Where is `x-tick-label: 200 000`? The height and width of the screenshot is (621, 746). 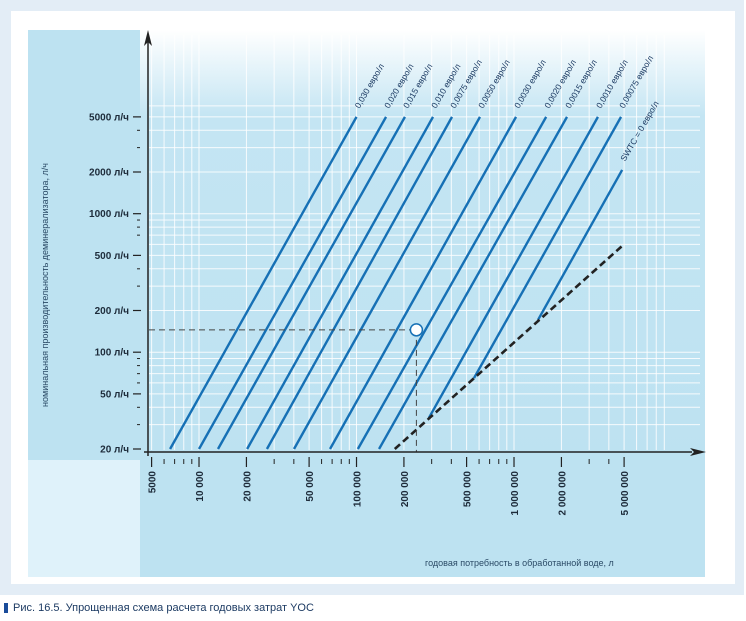
x-tick-label: 200 000 is located at coordinates (405, 489).